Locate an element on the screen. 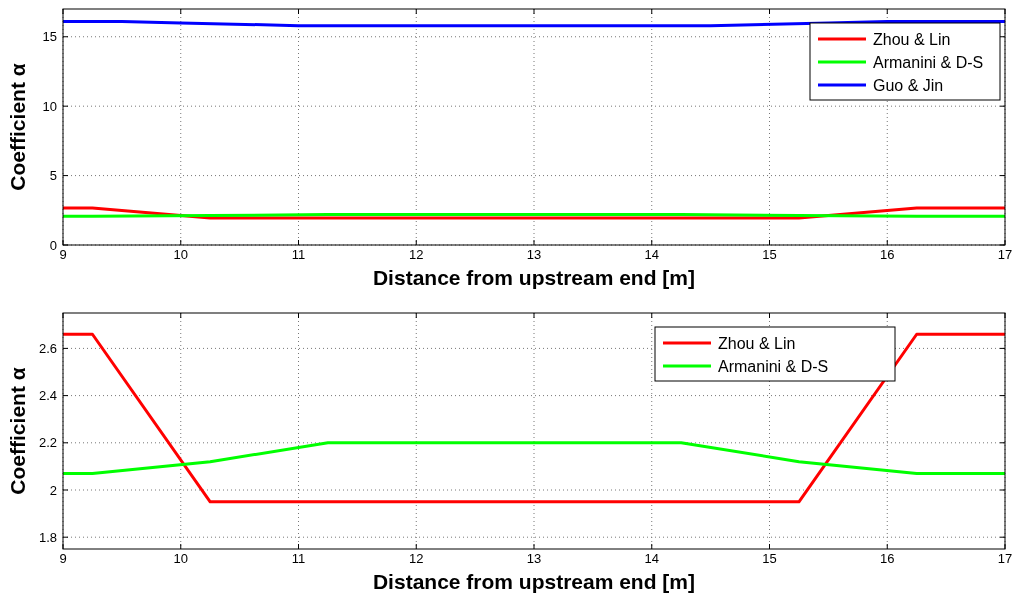  y-tick-label: 5 is located at coordinates (53, 176).